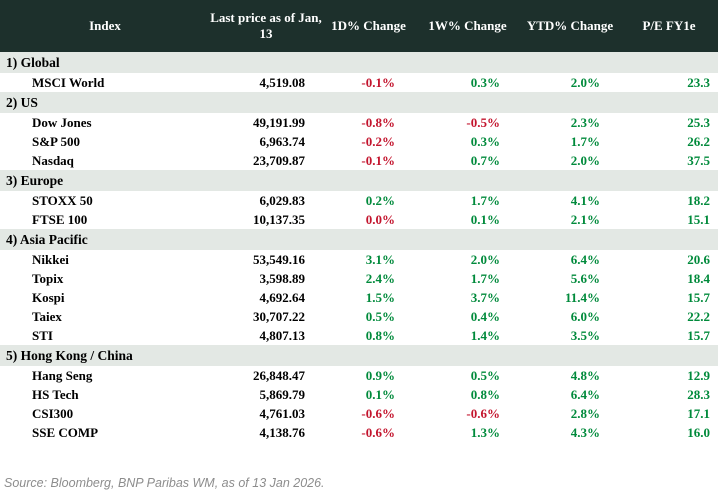 The width and height of the screenshot is (718, 501). I want to click on index-name-cell: Dow Jones, so click(62, 122).